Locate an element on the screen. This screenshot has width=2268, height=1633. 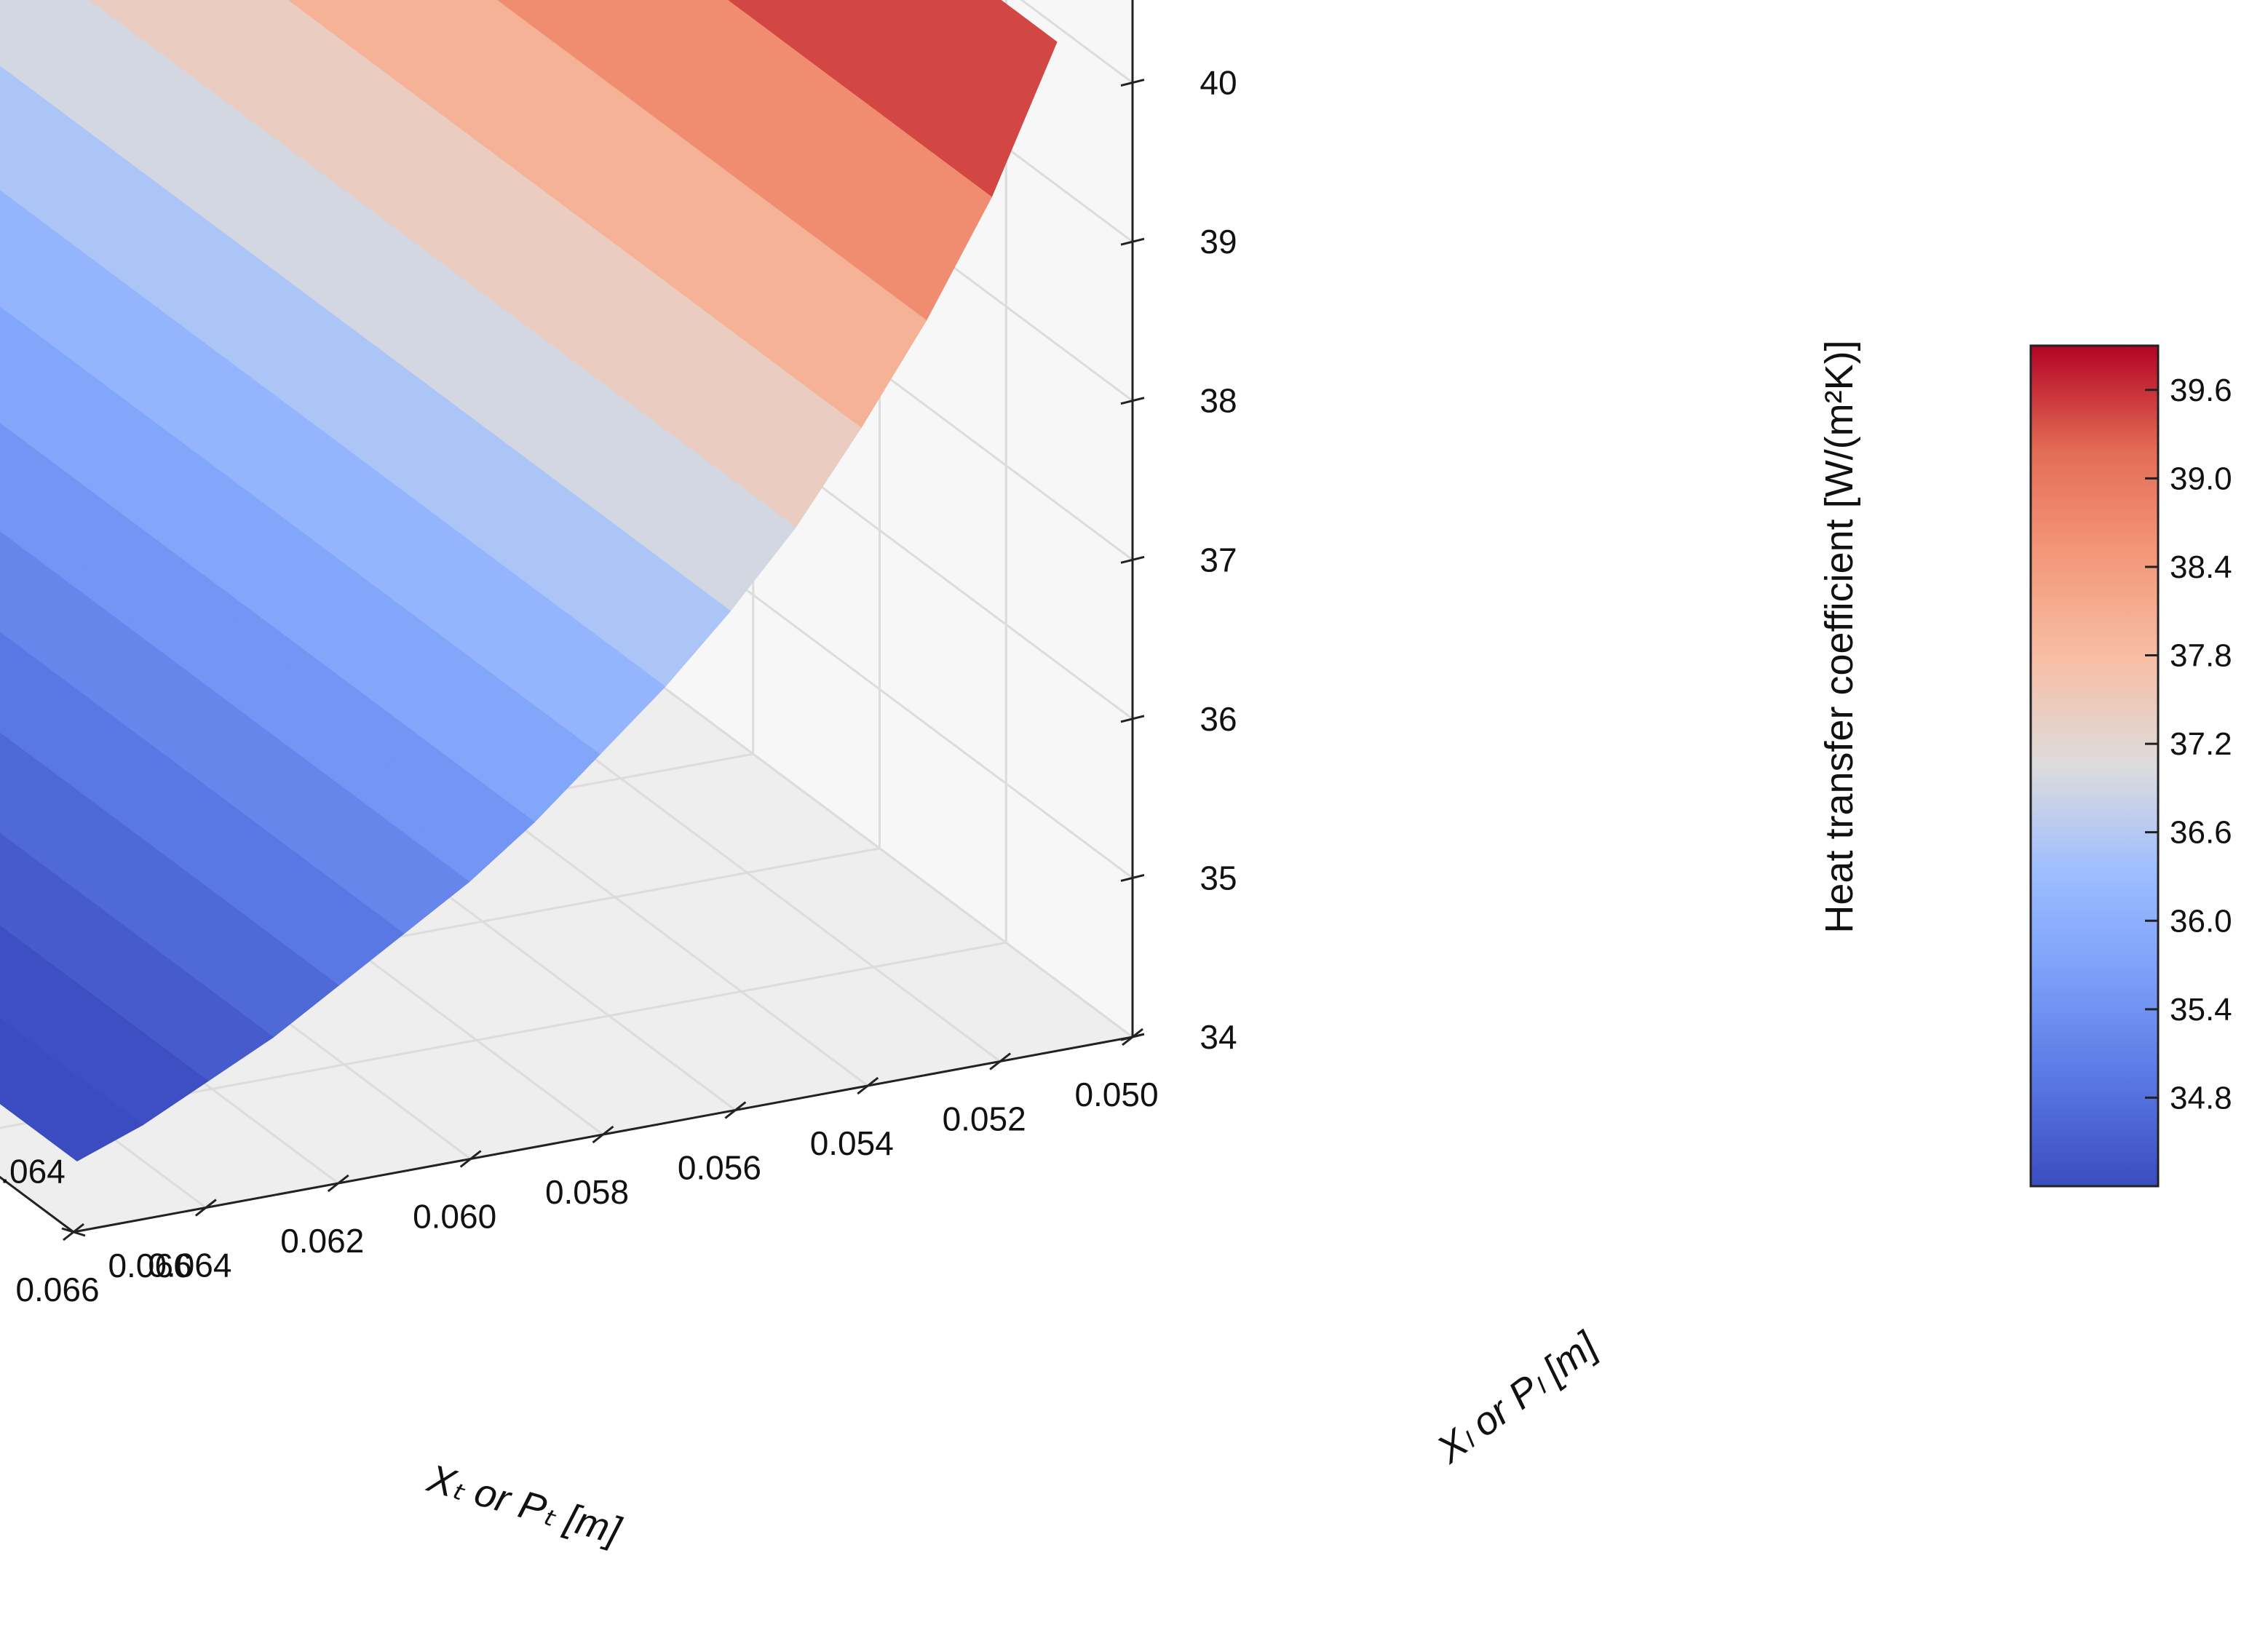
x-tick-label: 0.052 is located at coordinates (984, 1119).